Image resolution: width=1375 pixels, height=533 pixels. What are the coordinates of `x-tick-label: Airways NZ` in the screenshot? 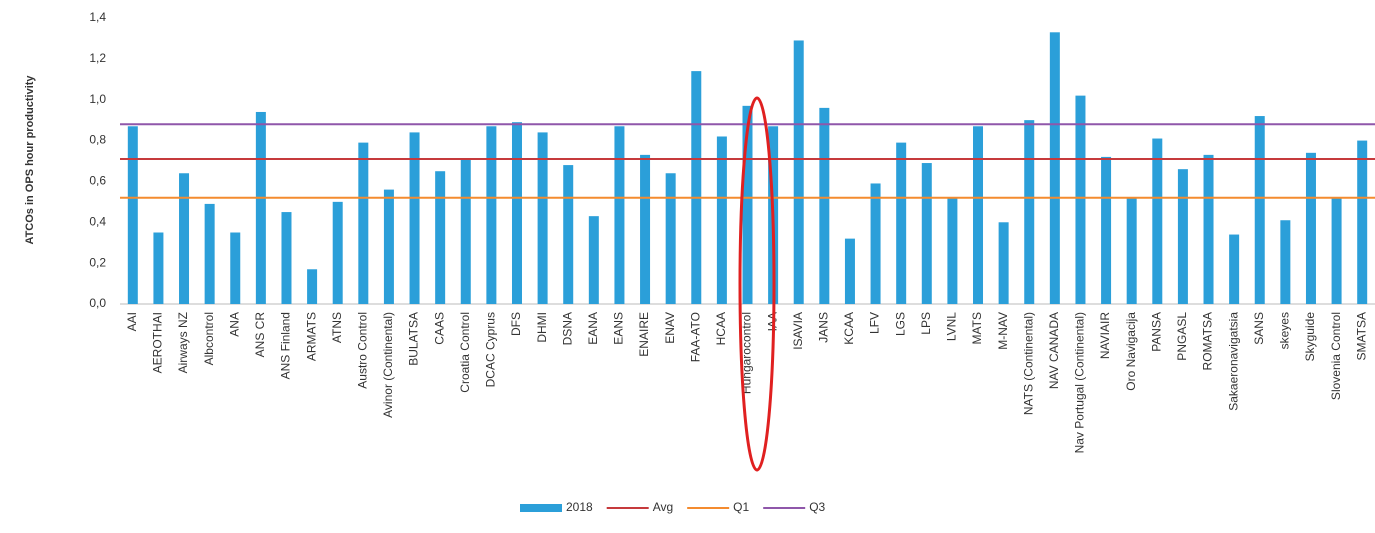 It's located at (183, 342).